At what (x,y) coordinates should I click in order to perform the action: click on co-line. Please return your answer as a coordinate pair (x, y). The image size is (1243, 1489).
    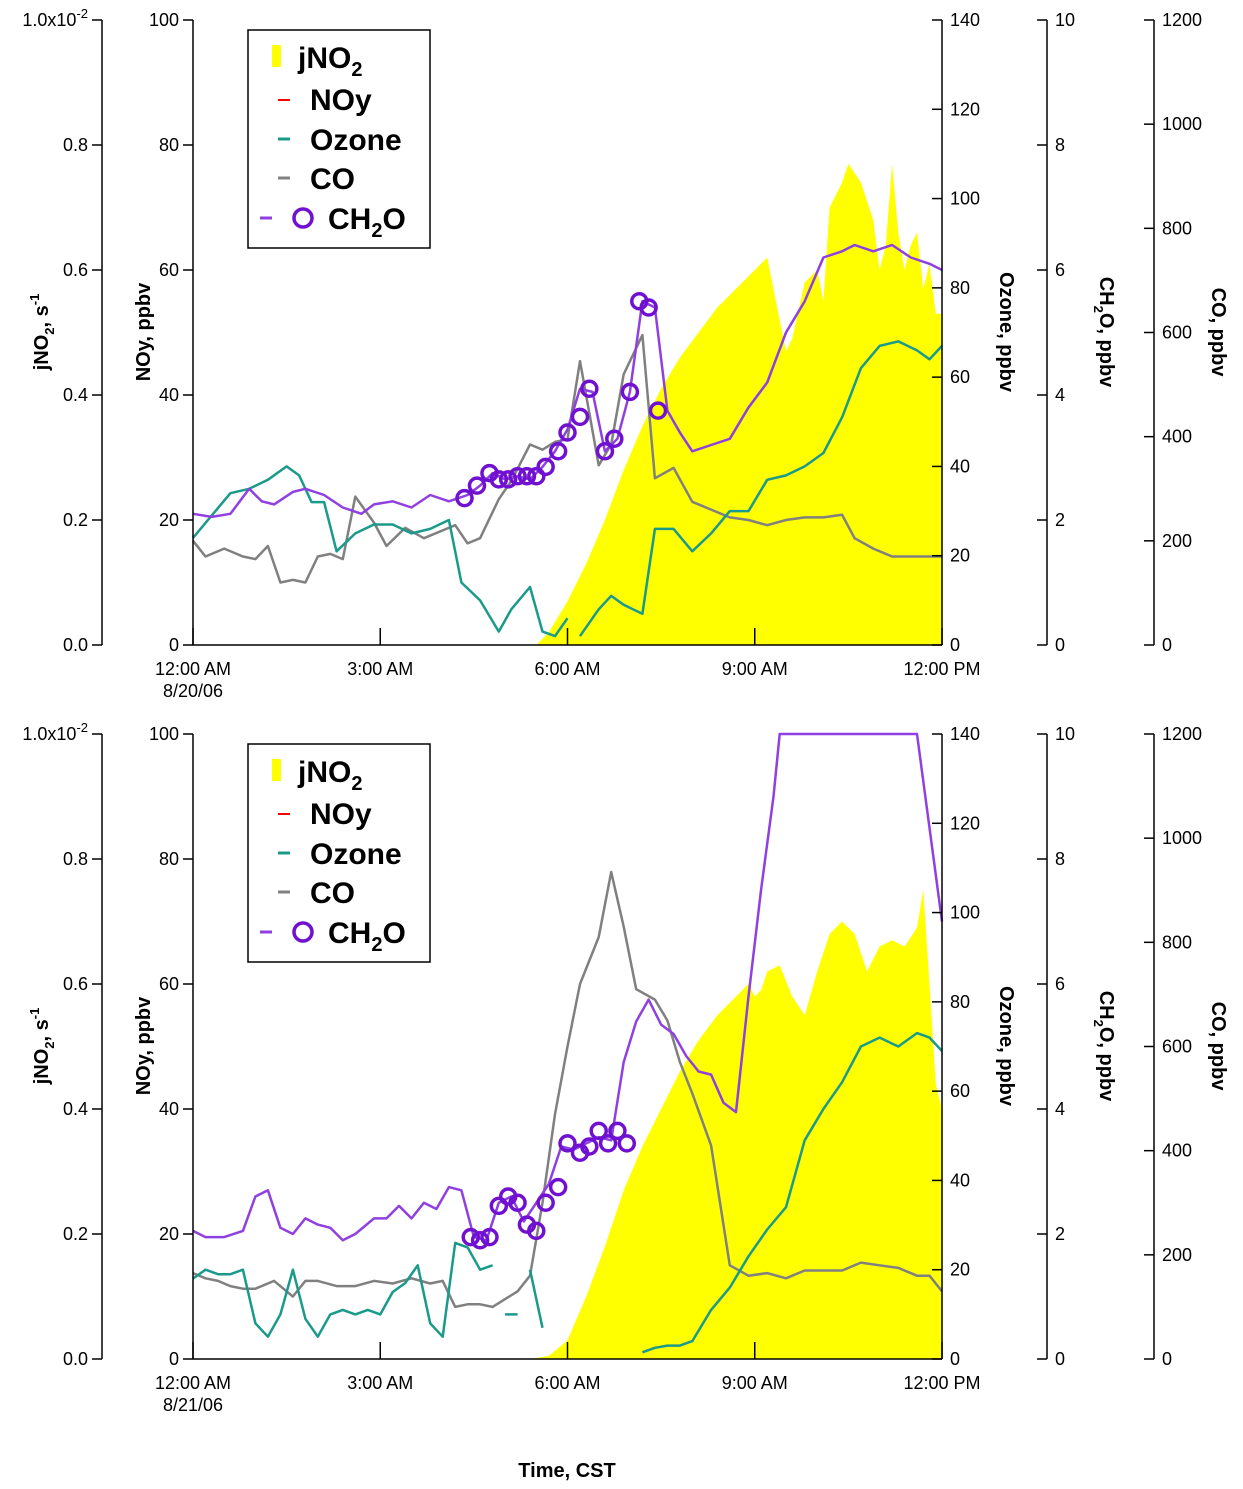
    Looking at the image, I should click on (567, 458).